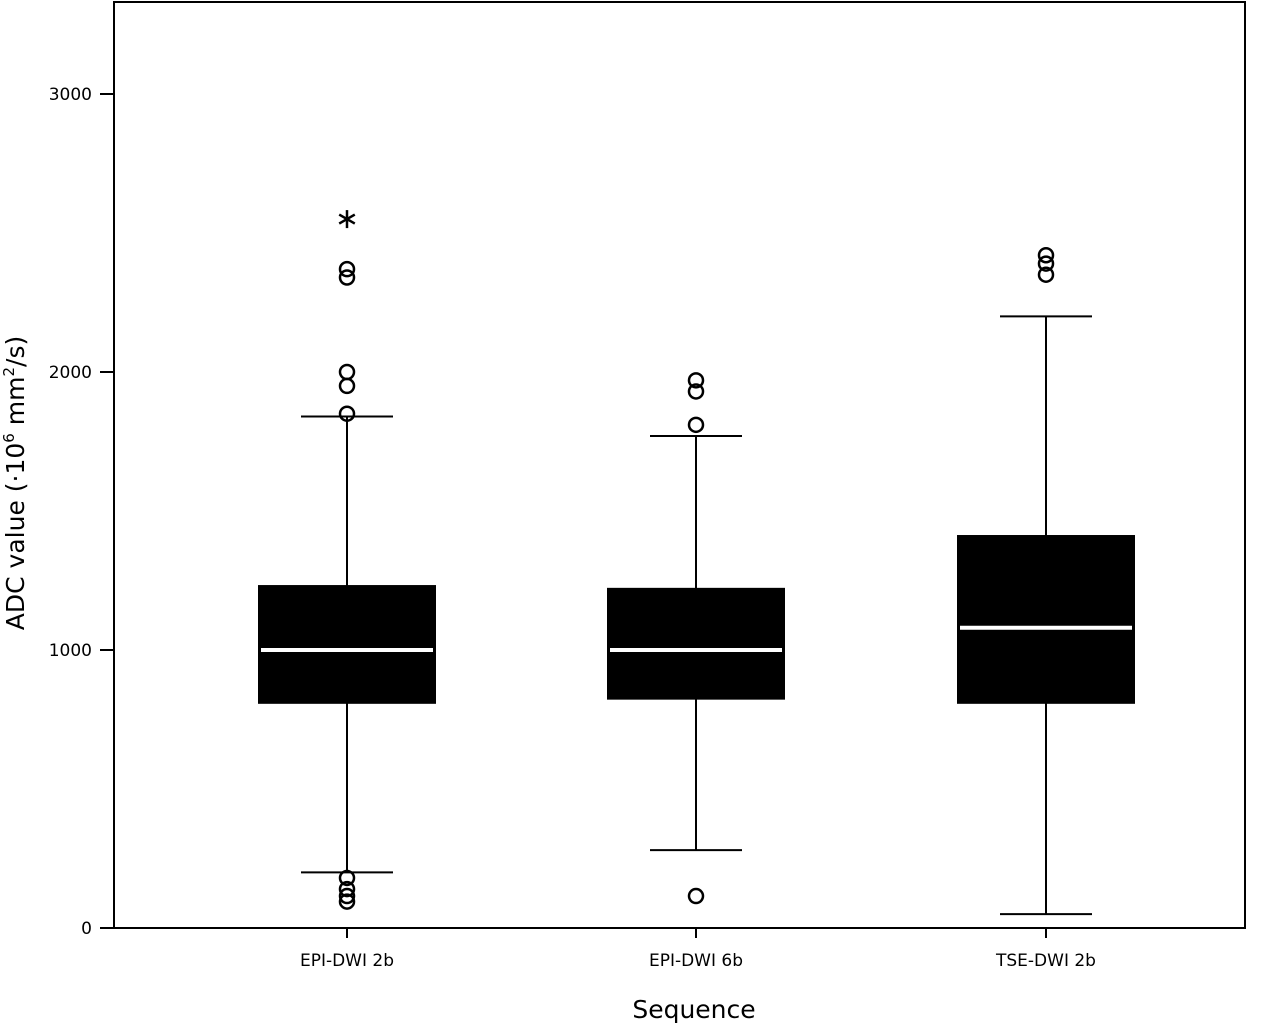 This screenshot has width=1280, height=1025. Describe the element at coordinates (15, 351) in the screenshot. I see `y-axis-title-suffix: /s)` at that location.